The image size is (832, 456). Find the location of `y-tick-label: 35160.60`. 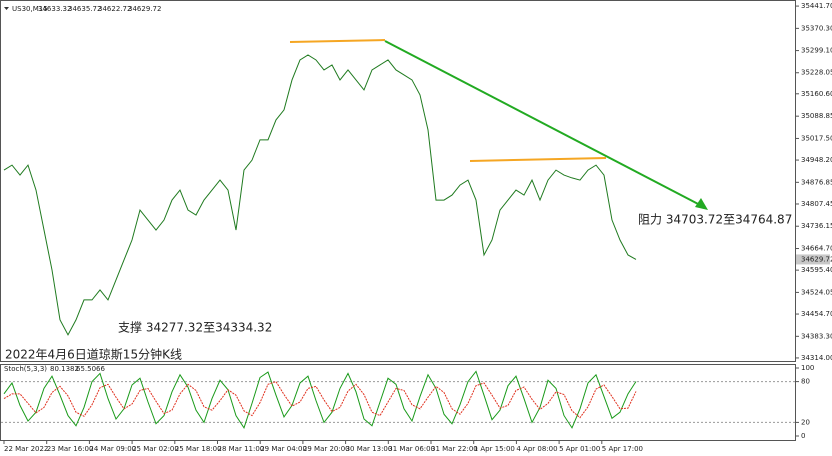

y-tick-label: 35160.60 is located at coordinates (816, 94).